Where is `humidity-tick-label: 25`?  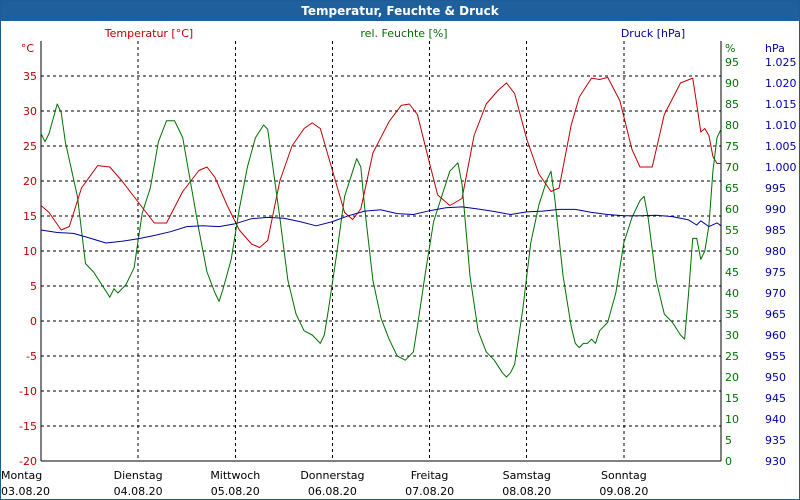
humidity-tick-label: 25 is located at coordinates (732, 356).